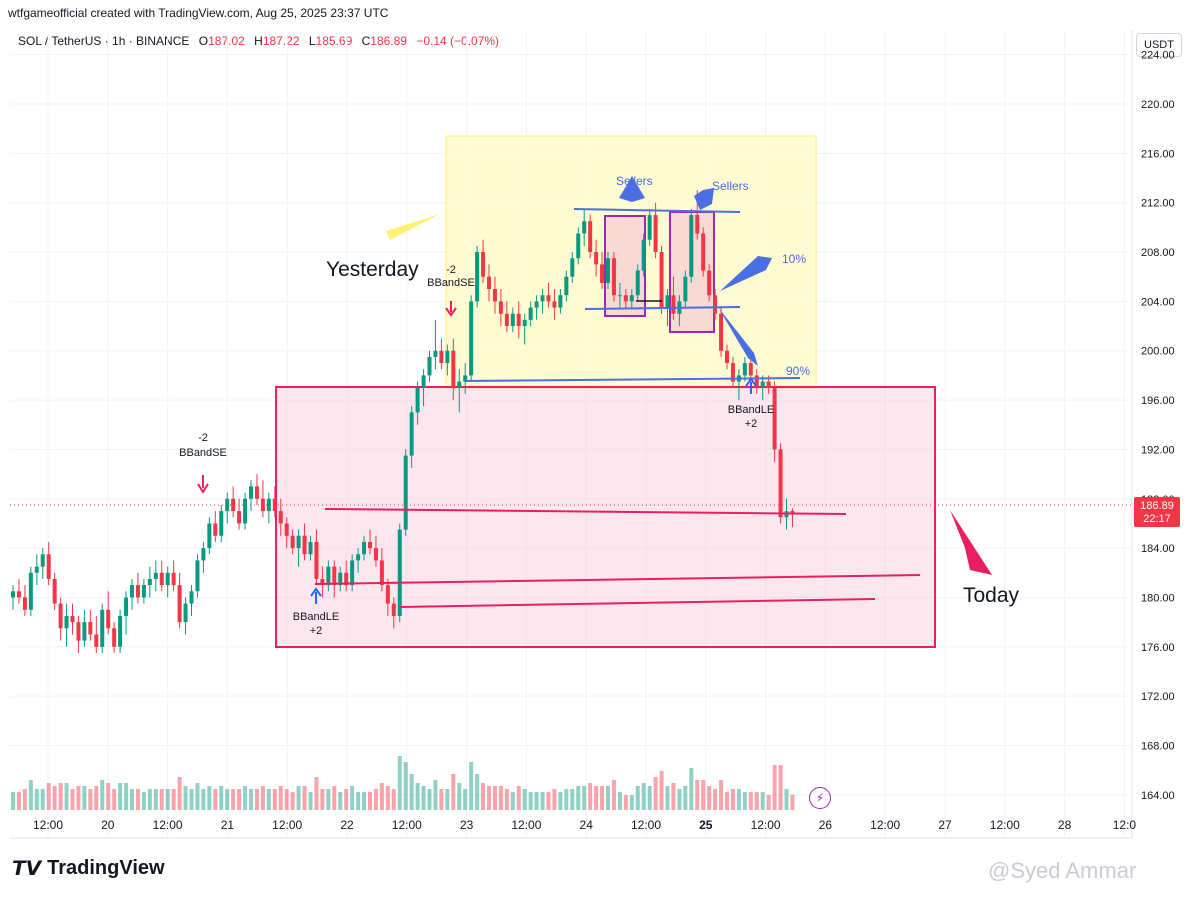  I want to click on currency-button: USDT, so click(1159, 45).